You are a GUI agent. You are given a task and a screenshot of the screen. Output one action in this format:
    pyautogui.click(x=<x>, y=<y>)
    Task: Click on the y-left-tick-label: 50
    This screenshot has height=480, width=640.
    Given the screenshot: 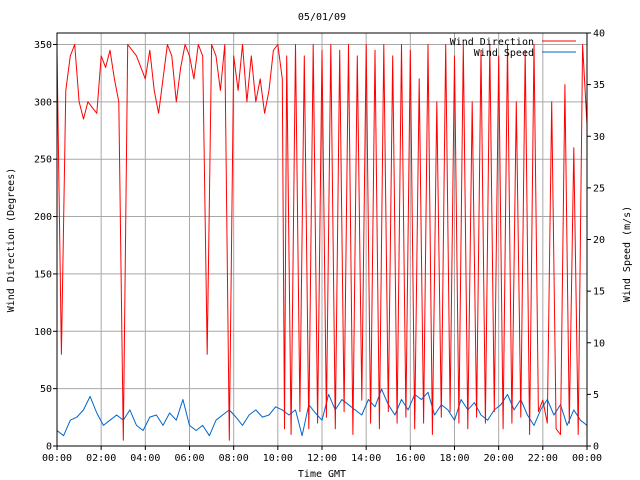 What is the action you would take?
    pyautogui.click(x=46, y=389)
    